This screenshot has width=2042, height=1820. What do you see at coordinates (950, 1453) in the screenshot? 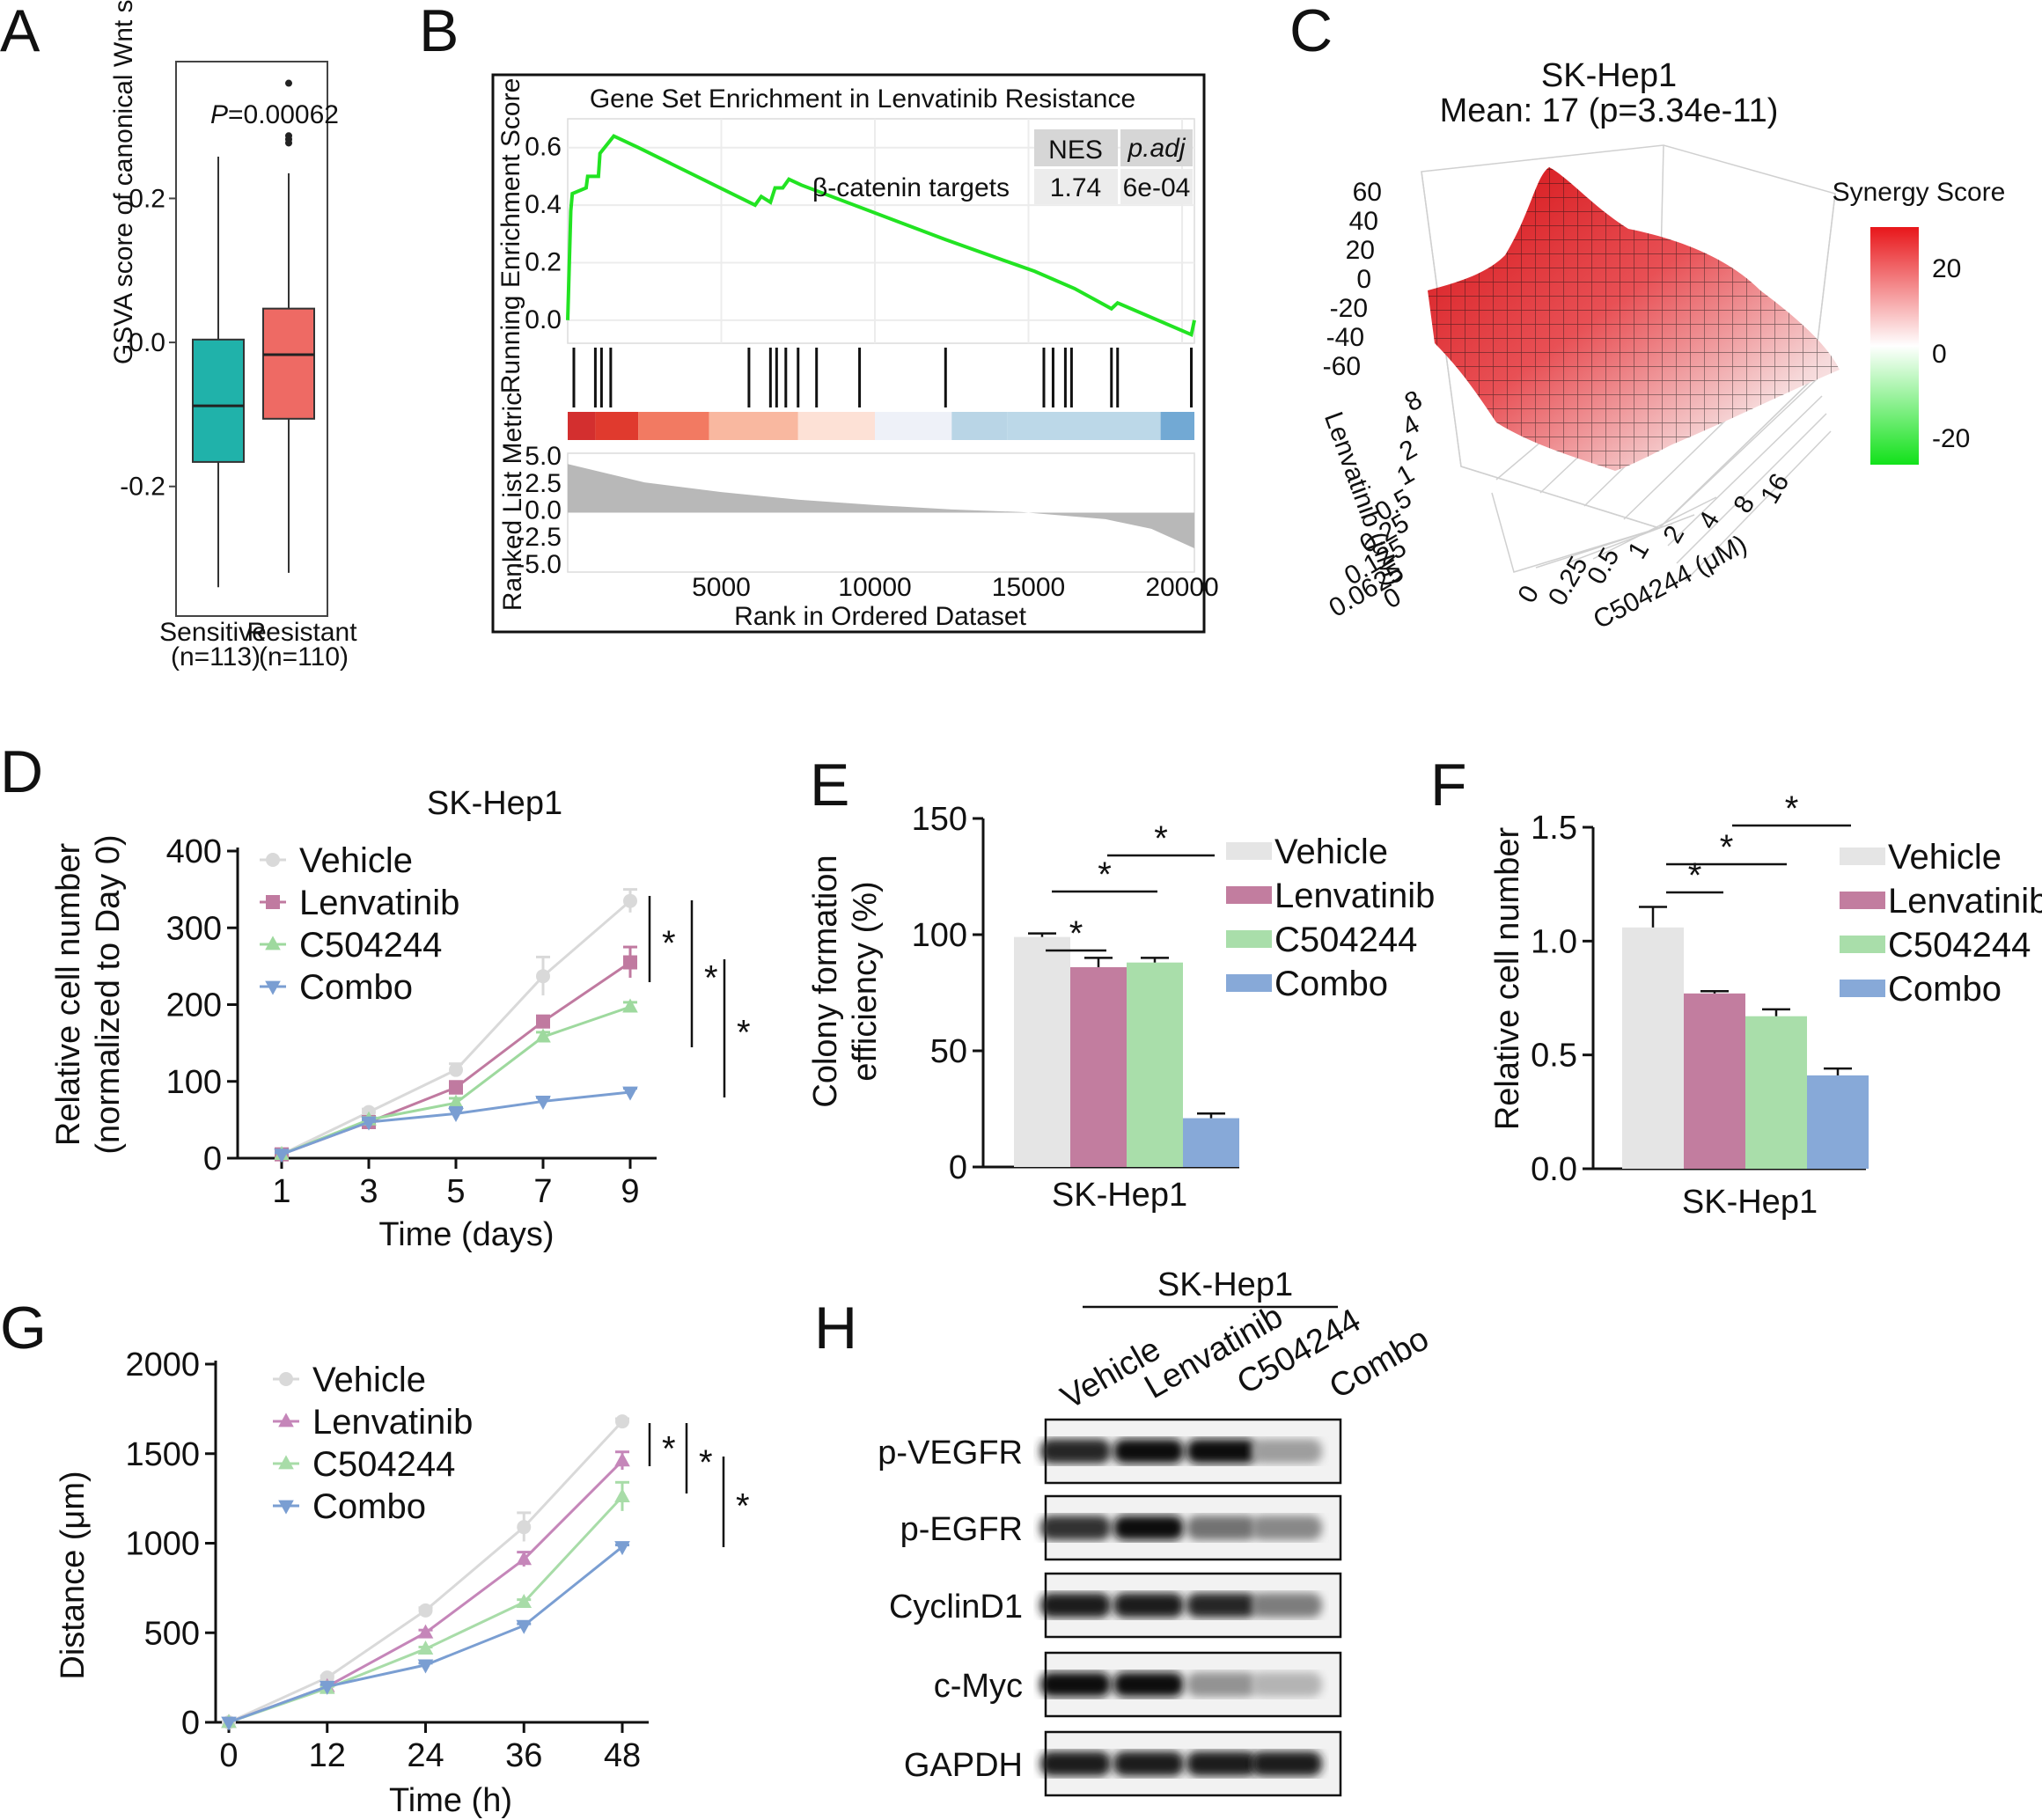
I see `panel-h-row-label: p-VEGFR` at bounding box center [950, 1453].